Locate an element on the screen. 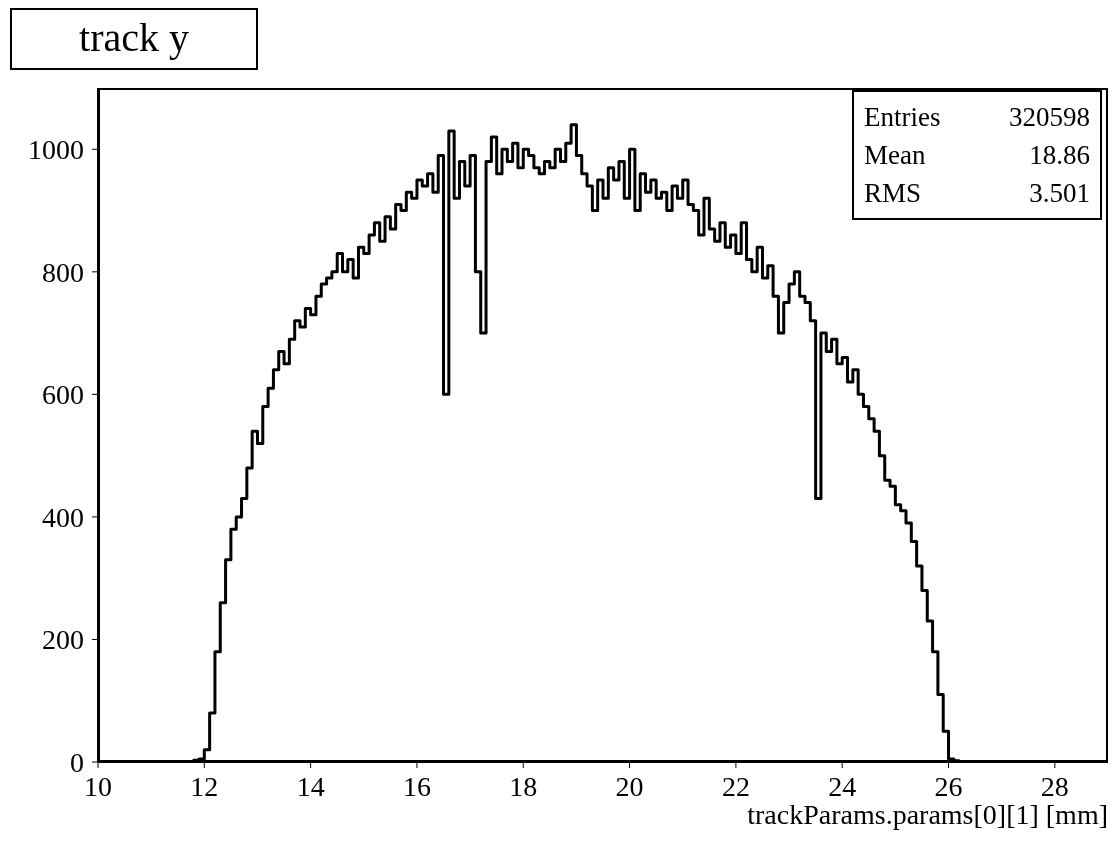  x-tick-label: 24 is located at coordinates (842, 786).